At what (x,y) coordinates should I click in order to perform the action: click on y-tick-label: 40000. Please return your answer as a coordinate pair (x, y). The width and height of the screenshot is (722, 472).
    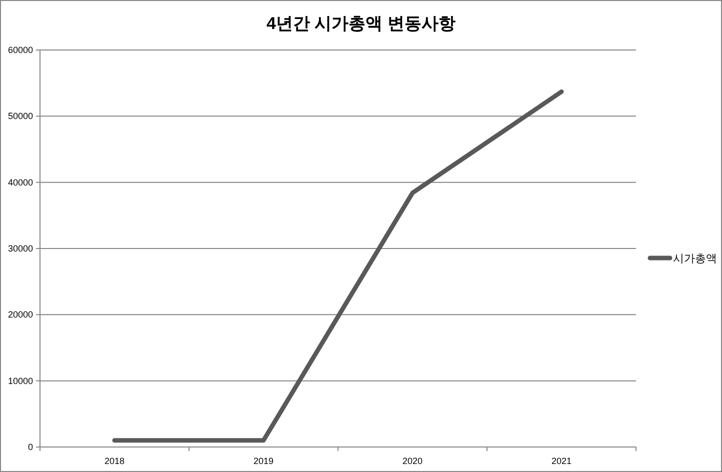
    Looking at the image, I should click on (20, 182).